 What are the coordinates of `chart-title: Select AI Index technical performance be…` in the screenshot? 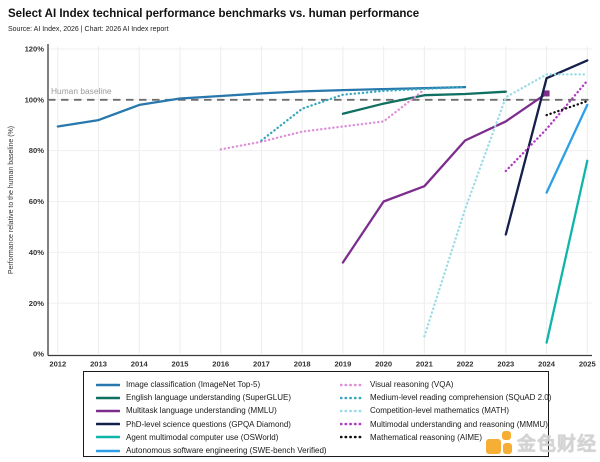 It's located at (214, 14).